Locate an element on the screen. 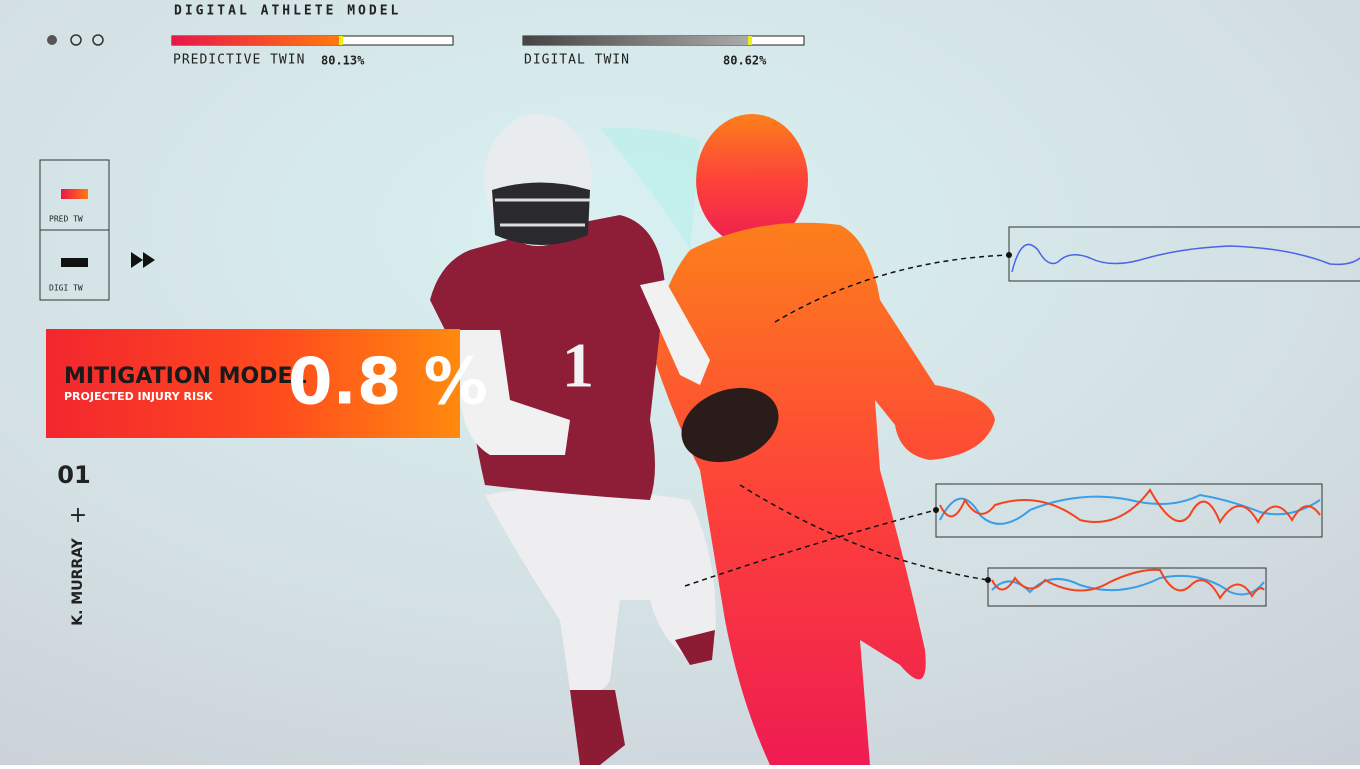 This screenshot has width=1360, height=769. banner-subtitle: PROJECTED INJURY RISK is located at coordinates (138, 396).